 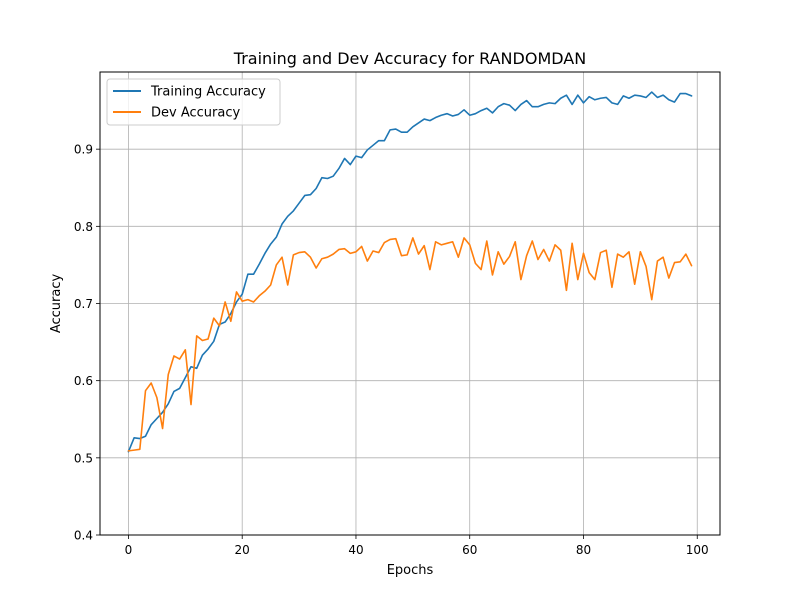 I want to click on legend-label-dev: Dev Accuracy, so click(x=195, y=113).